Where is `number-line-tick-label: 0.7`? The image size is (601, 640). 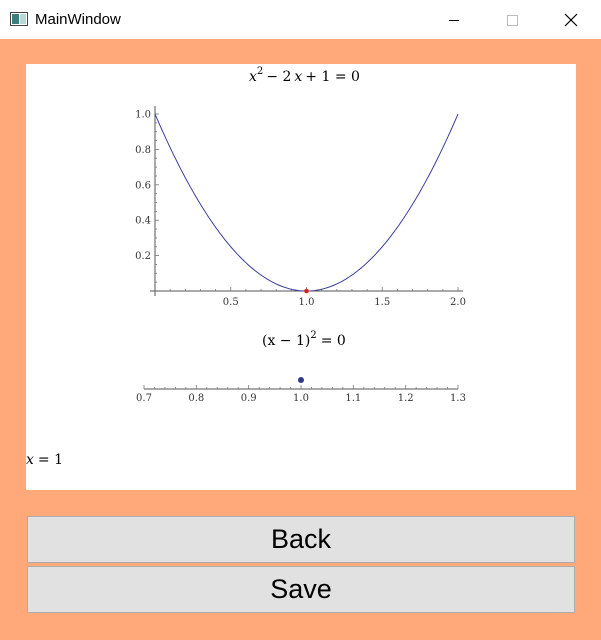 number-line-tick-label: 0.7 is located at coordinates (144, 398).